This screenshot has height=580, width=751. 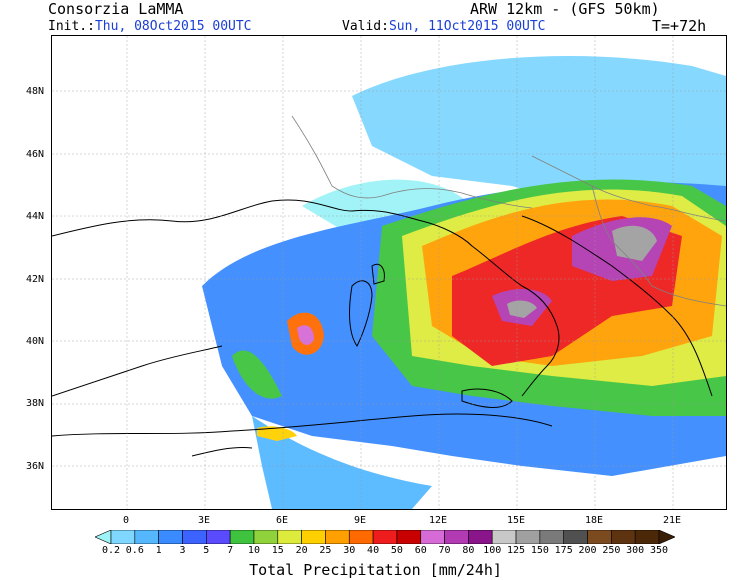 What do you see at coordinates (373, 550) in the screenshot?
I see `colorbar-level-label: 40` at bounding box center [373, 550].